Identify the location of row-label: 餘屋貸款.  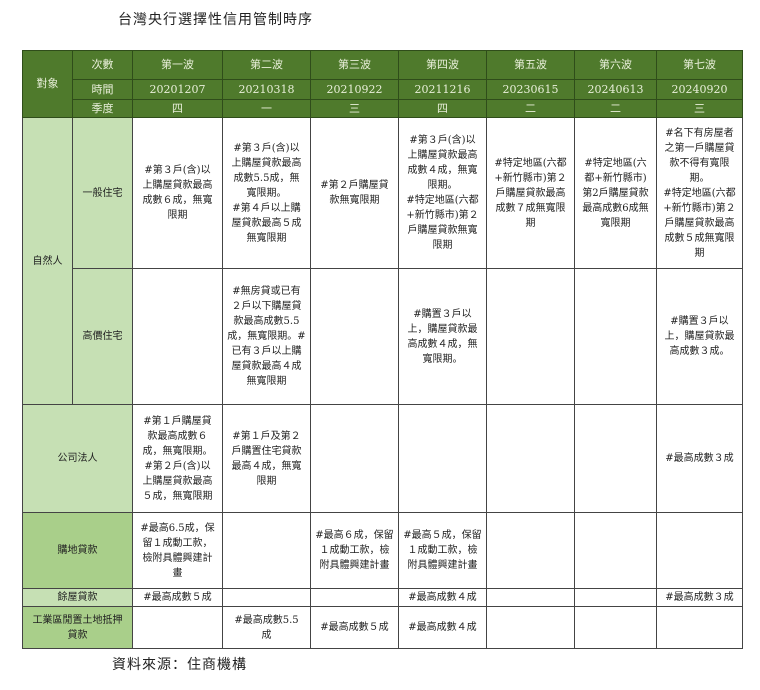
(77, 597).